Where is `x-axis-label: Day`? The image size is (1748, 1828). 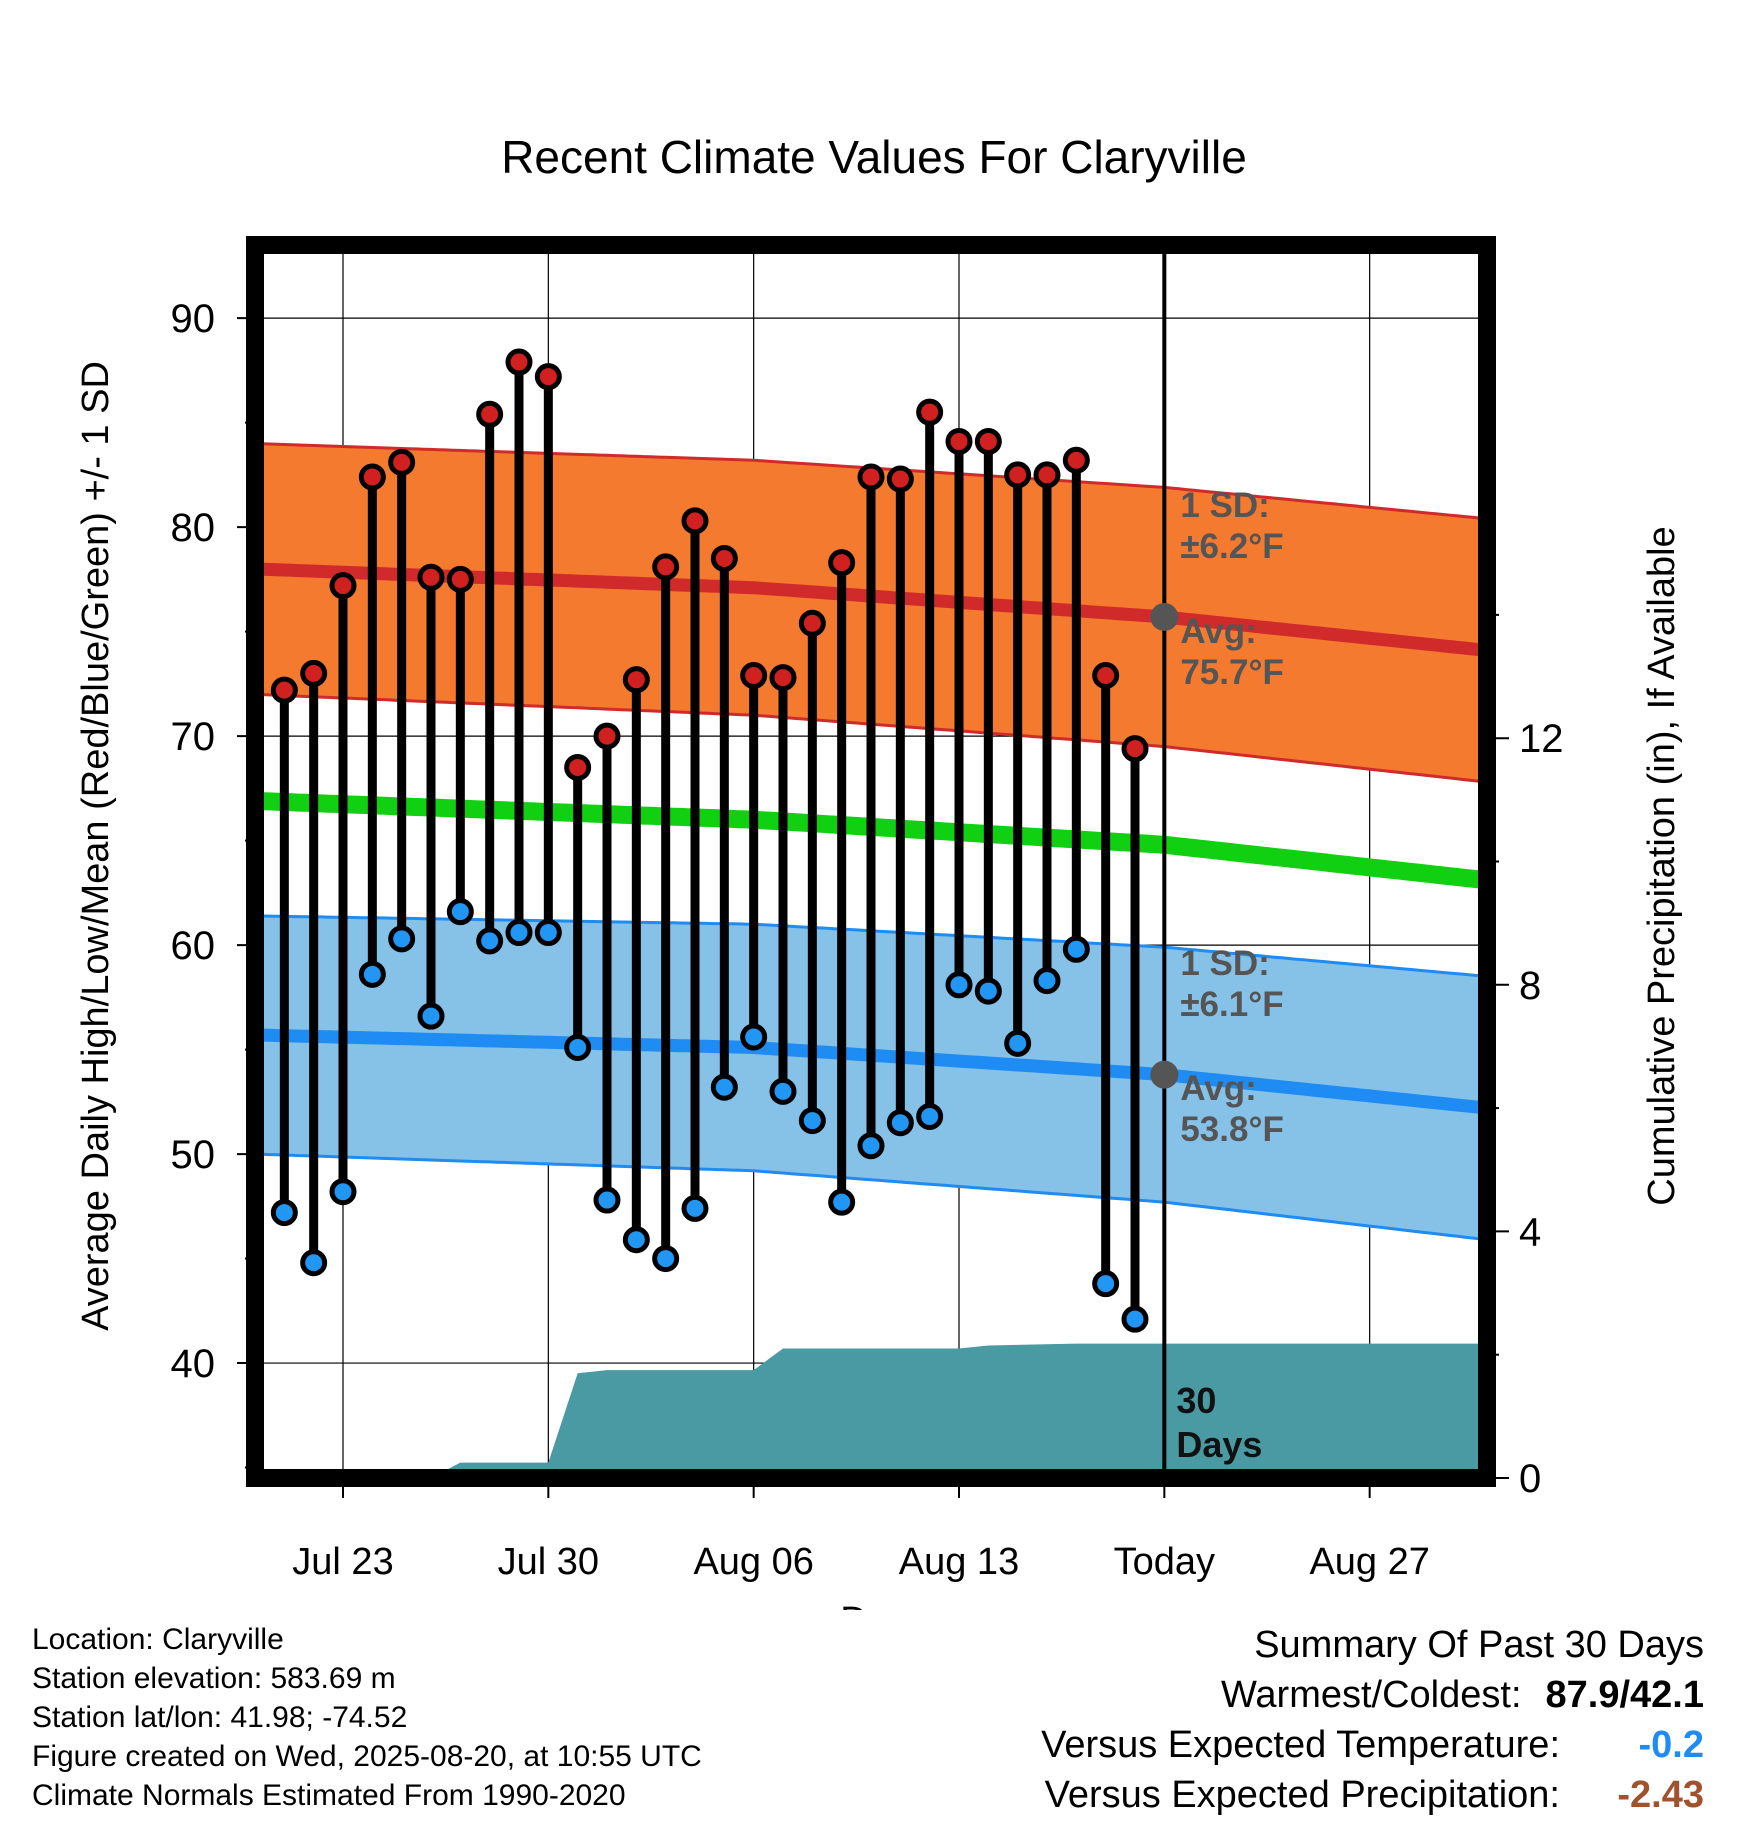
x-axis-label: Day is located at coordinates (874, 1605).